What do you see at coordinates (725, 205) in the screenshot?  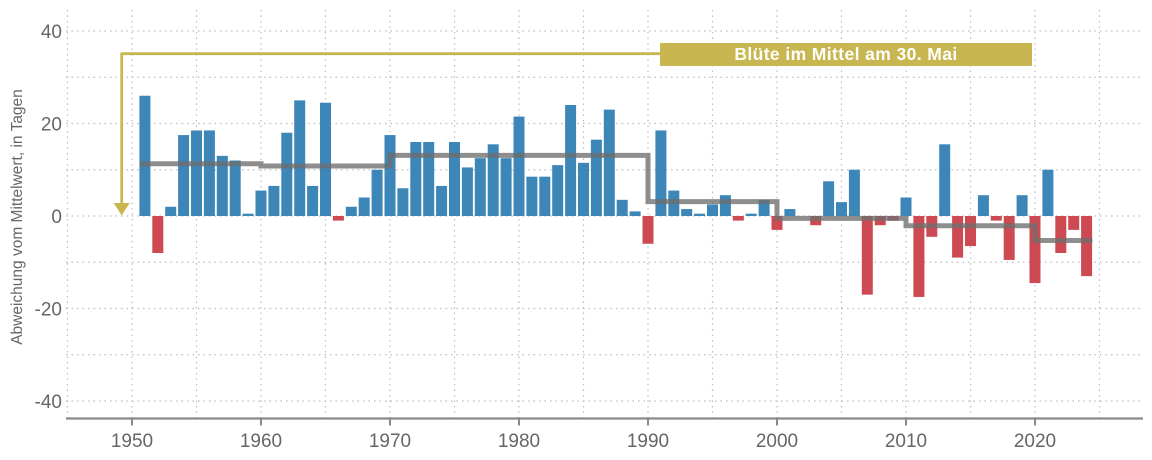 I see `bar-1996` at bounding box center [725, 205].